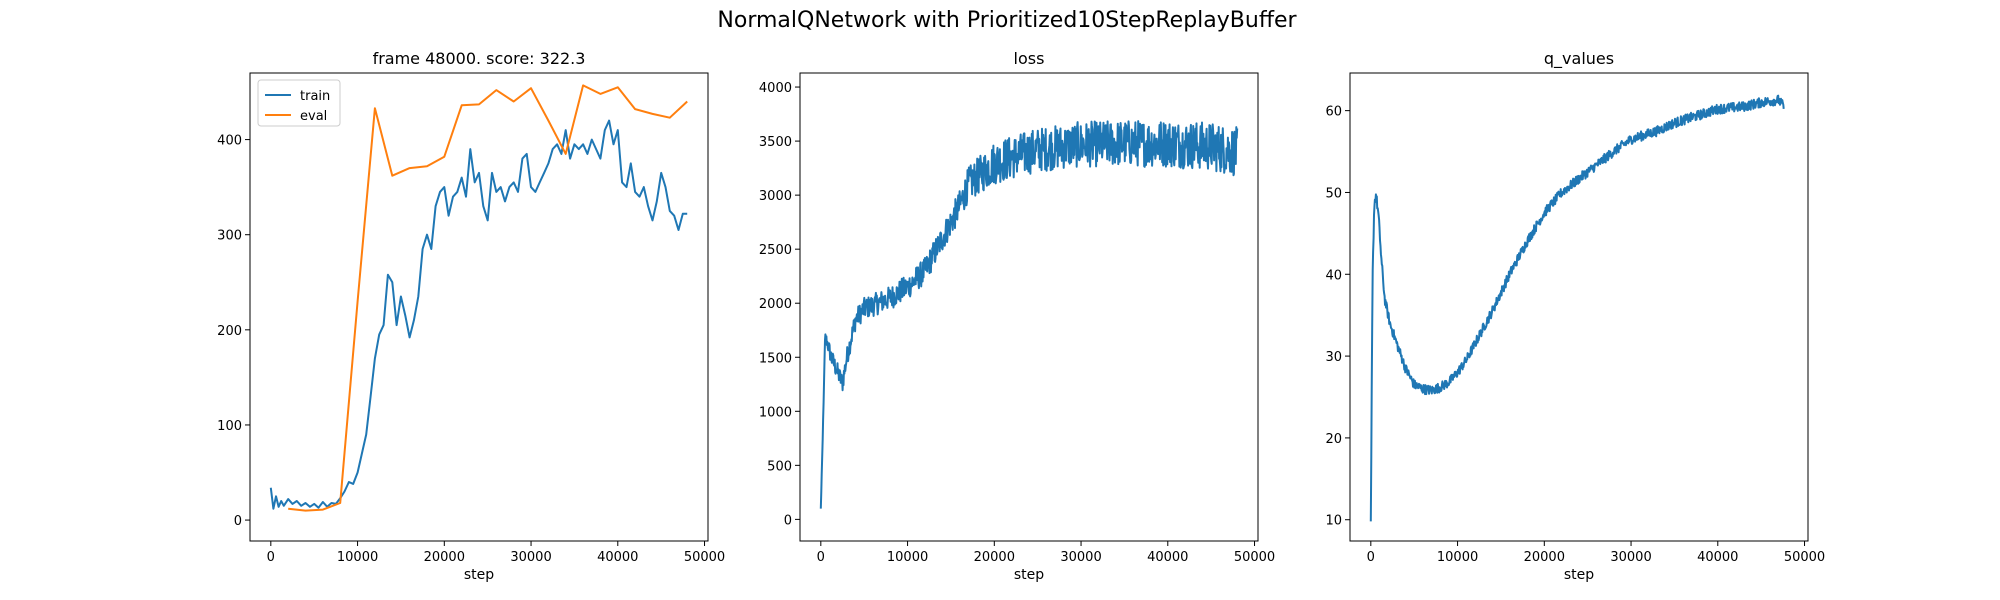 The image size is (2000, 600). What do you see at coordinates (775, 250) in the screenshot?
I see `loss-ytick-label: 2500` at bounding box center [775, 250].